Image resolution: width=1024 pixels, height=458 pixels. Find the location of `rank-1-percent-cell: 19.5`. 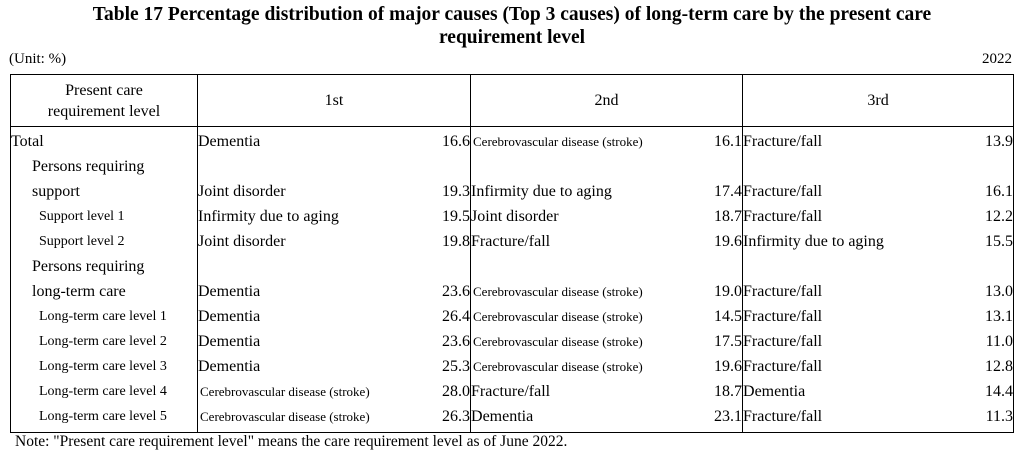

rank-1-percent-cell: 19.5 is located at coordinates (456, 216).